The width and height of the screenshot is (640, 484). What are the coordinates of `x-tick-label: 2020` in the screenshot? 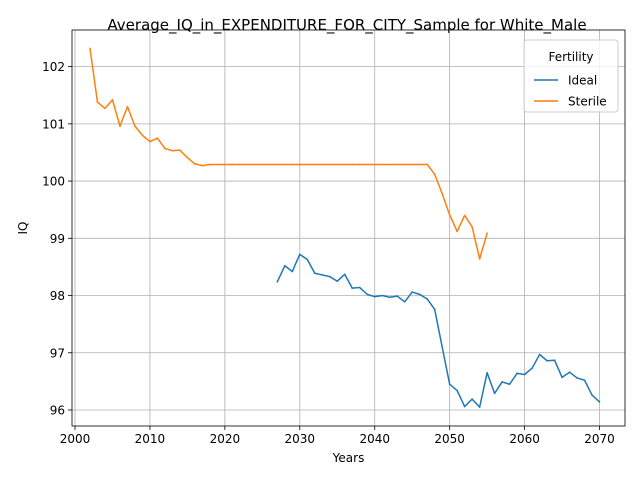 It's located at (225, 439).